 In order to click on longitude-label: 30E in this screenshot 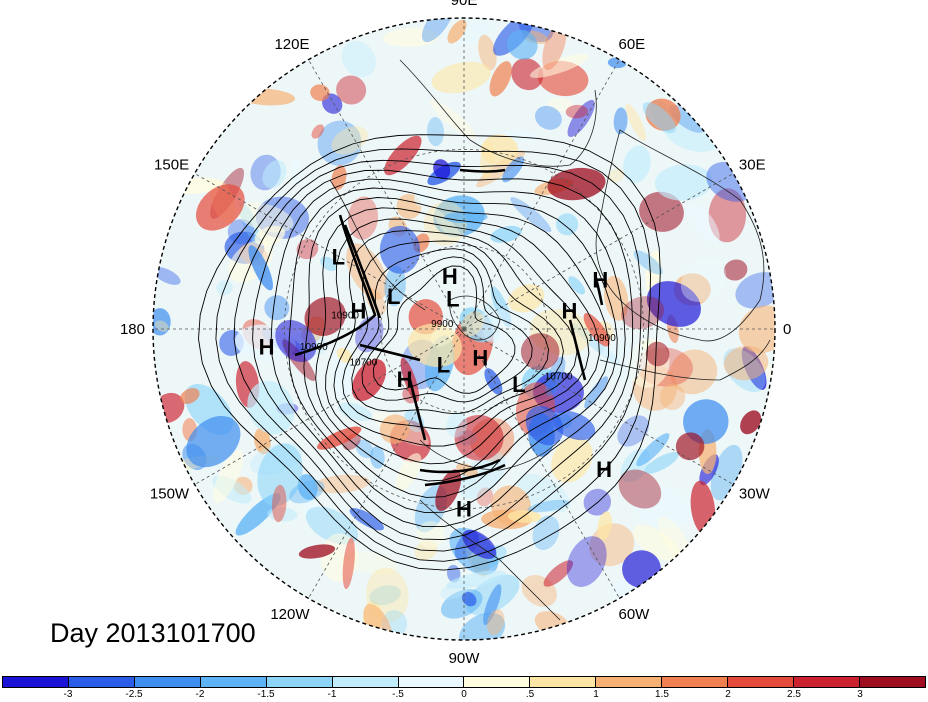, I will do `click(752, 165)`.